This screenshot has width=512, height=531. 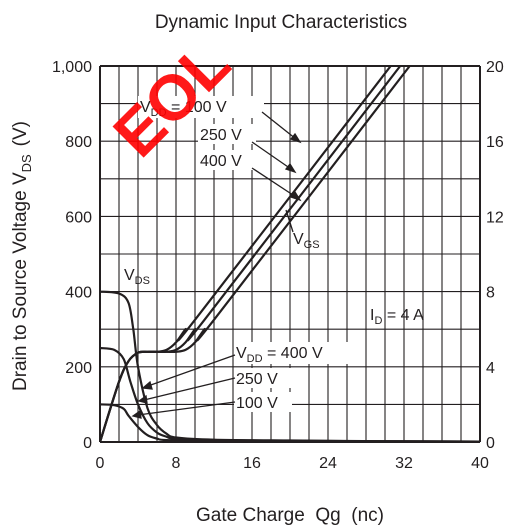 What do you see at coordinates (397, 317) in the screenshot?
I see `id-condition-label: ID = 4 A` at bounding box center [397, 317].